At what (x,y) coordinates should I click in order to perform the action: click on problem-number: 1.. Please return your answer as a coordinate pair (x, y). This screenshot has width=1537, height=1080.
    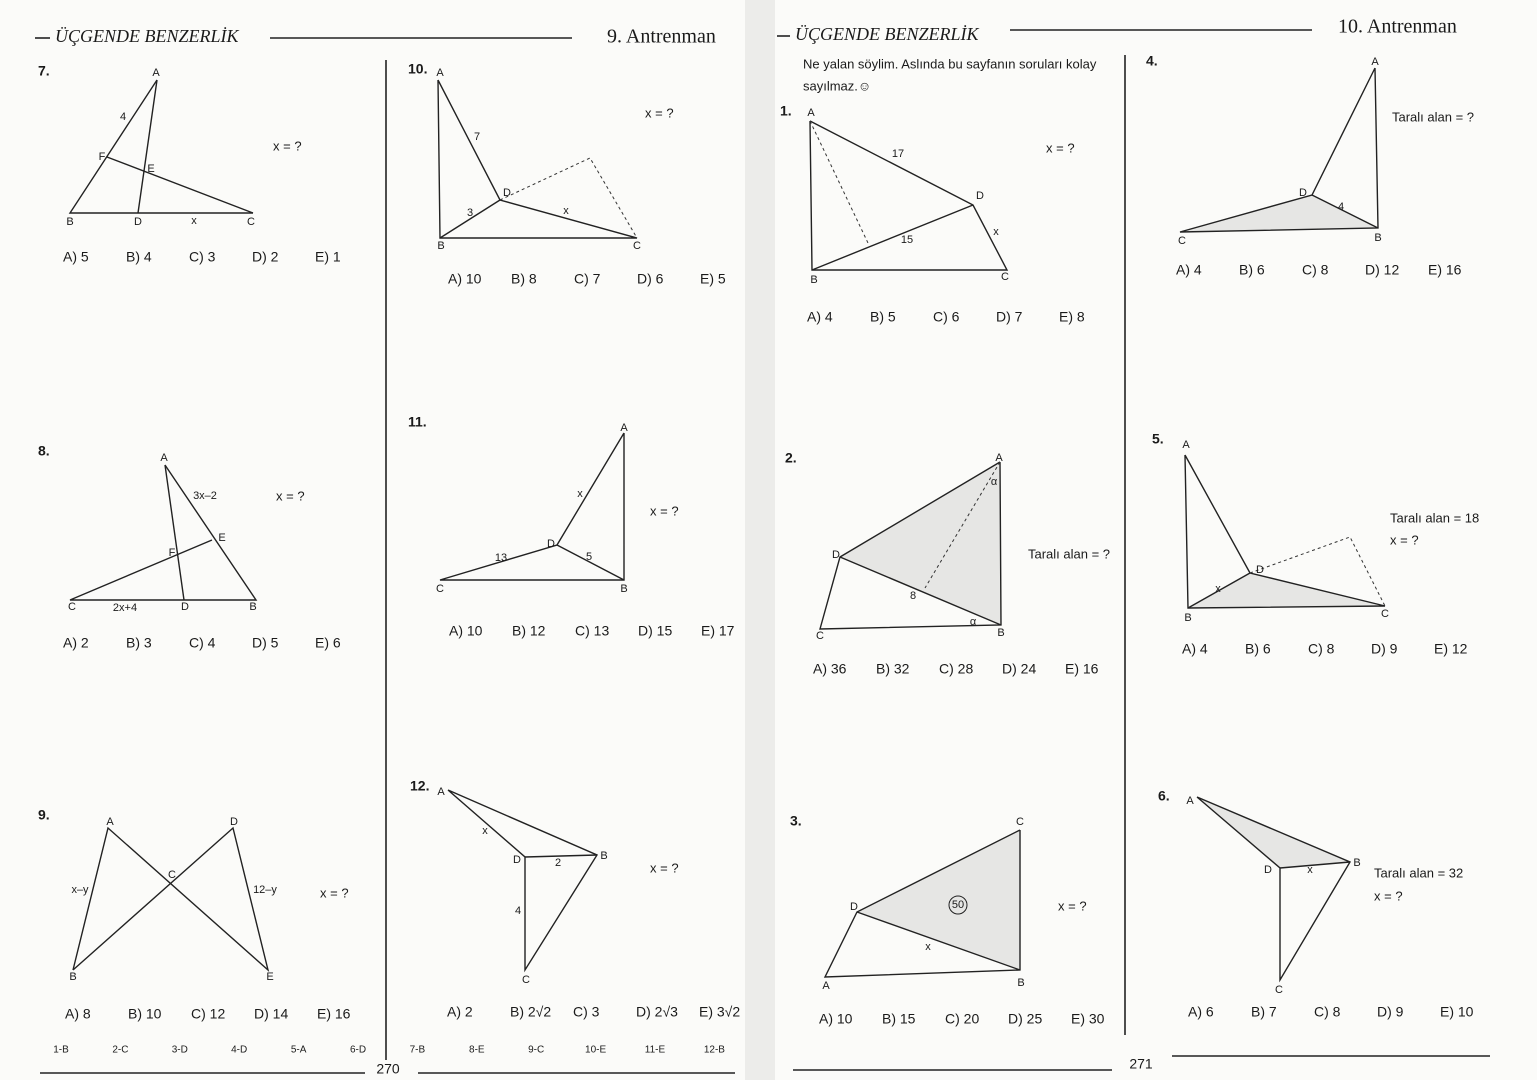
    Looking at the image, I should click on (786, 111).